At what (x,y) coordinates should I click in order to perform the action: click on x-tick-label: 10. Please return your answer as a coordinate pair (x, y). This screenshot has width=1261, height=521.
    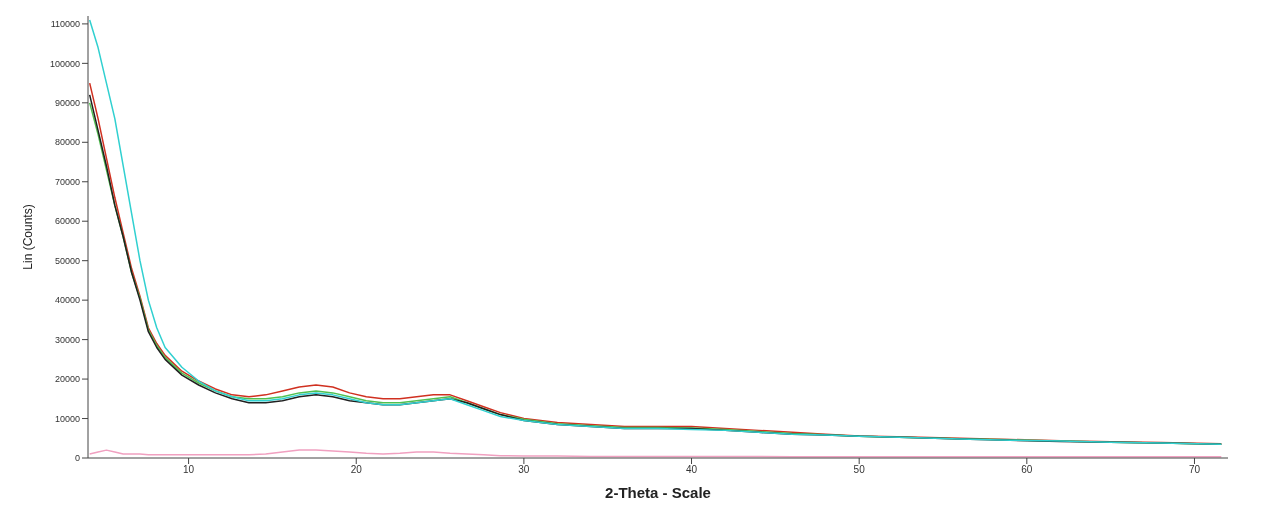
    Looking at the image, I should click on (189, 470).